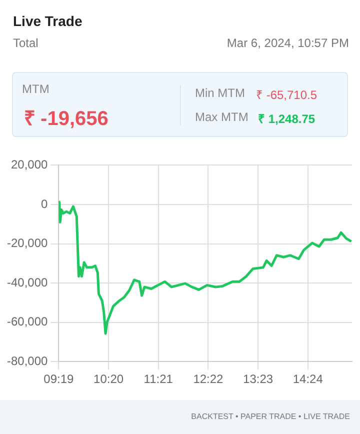 This screenshot has width=360, height=434. What do you see at coordinates (109, 379) in the screenshot?
I see `x-tick-label: 10:20` at bounding box center [109, 379].